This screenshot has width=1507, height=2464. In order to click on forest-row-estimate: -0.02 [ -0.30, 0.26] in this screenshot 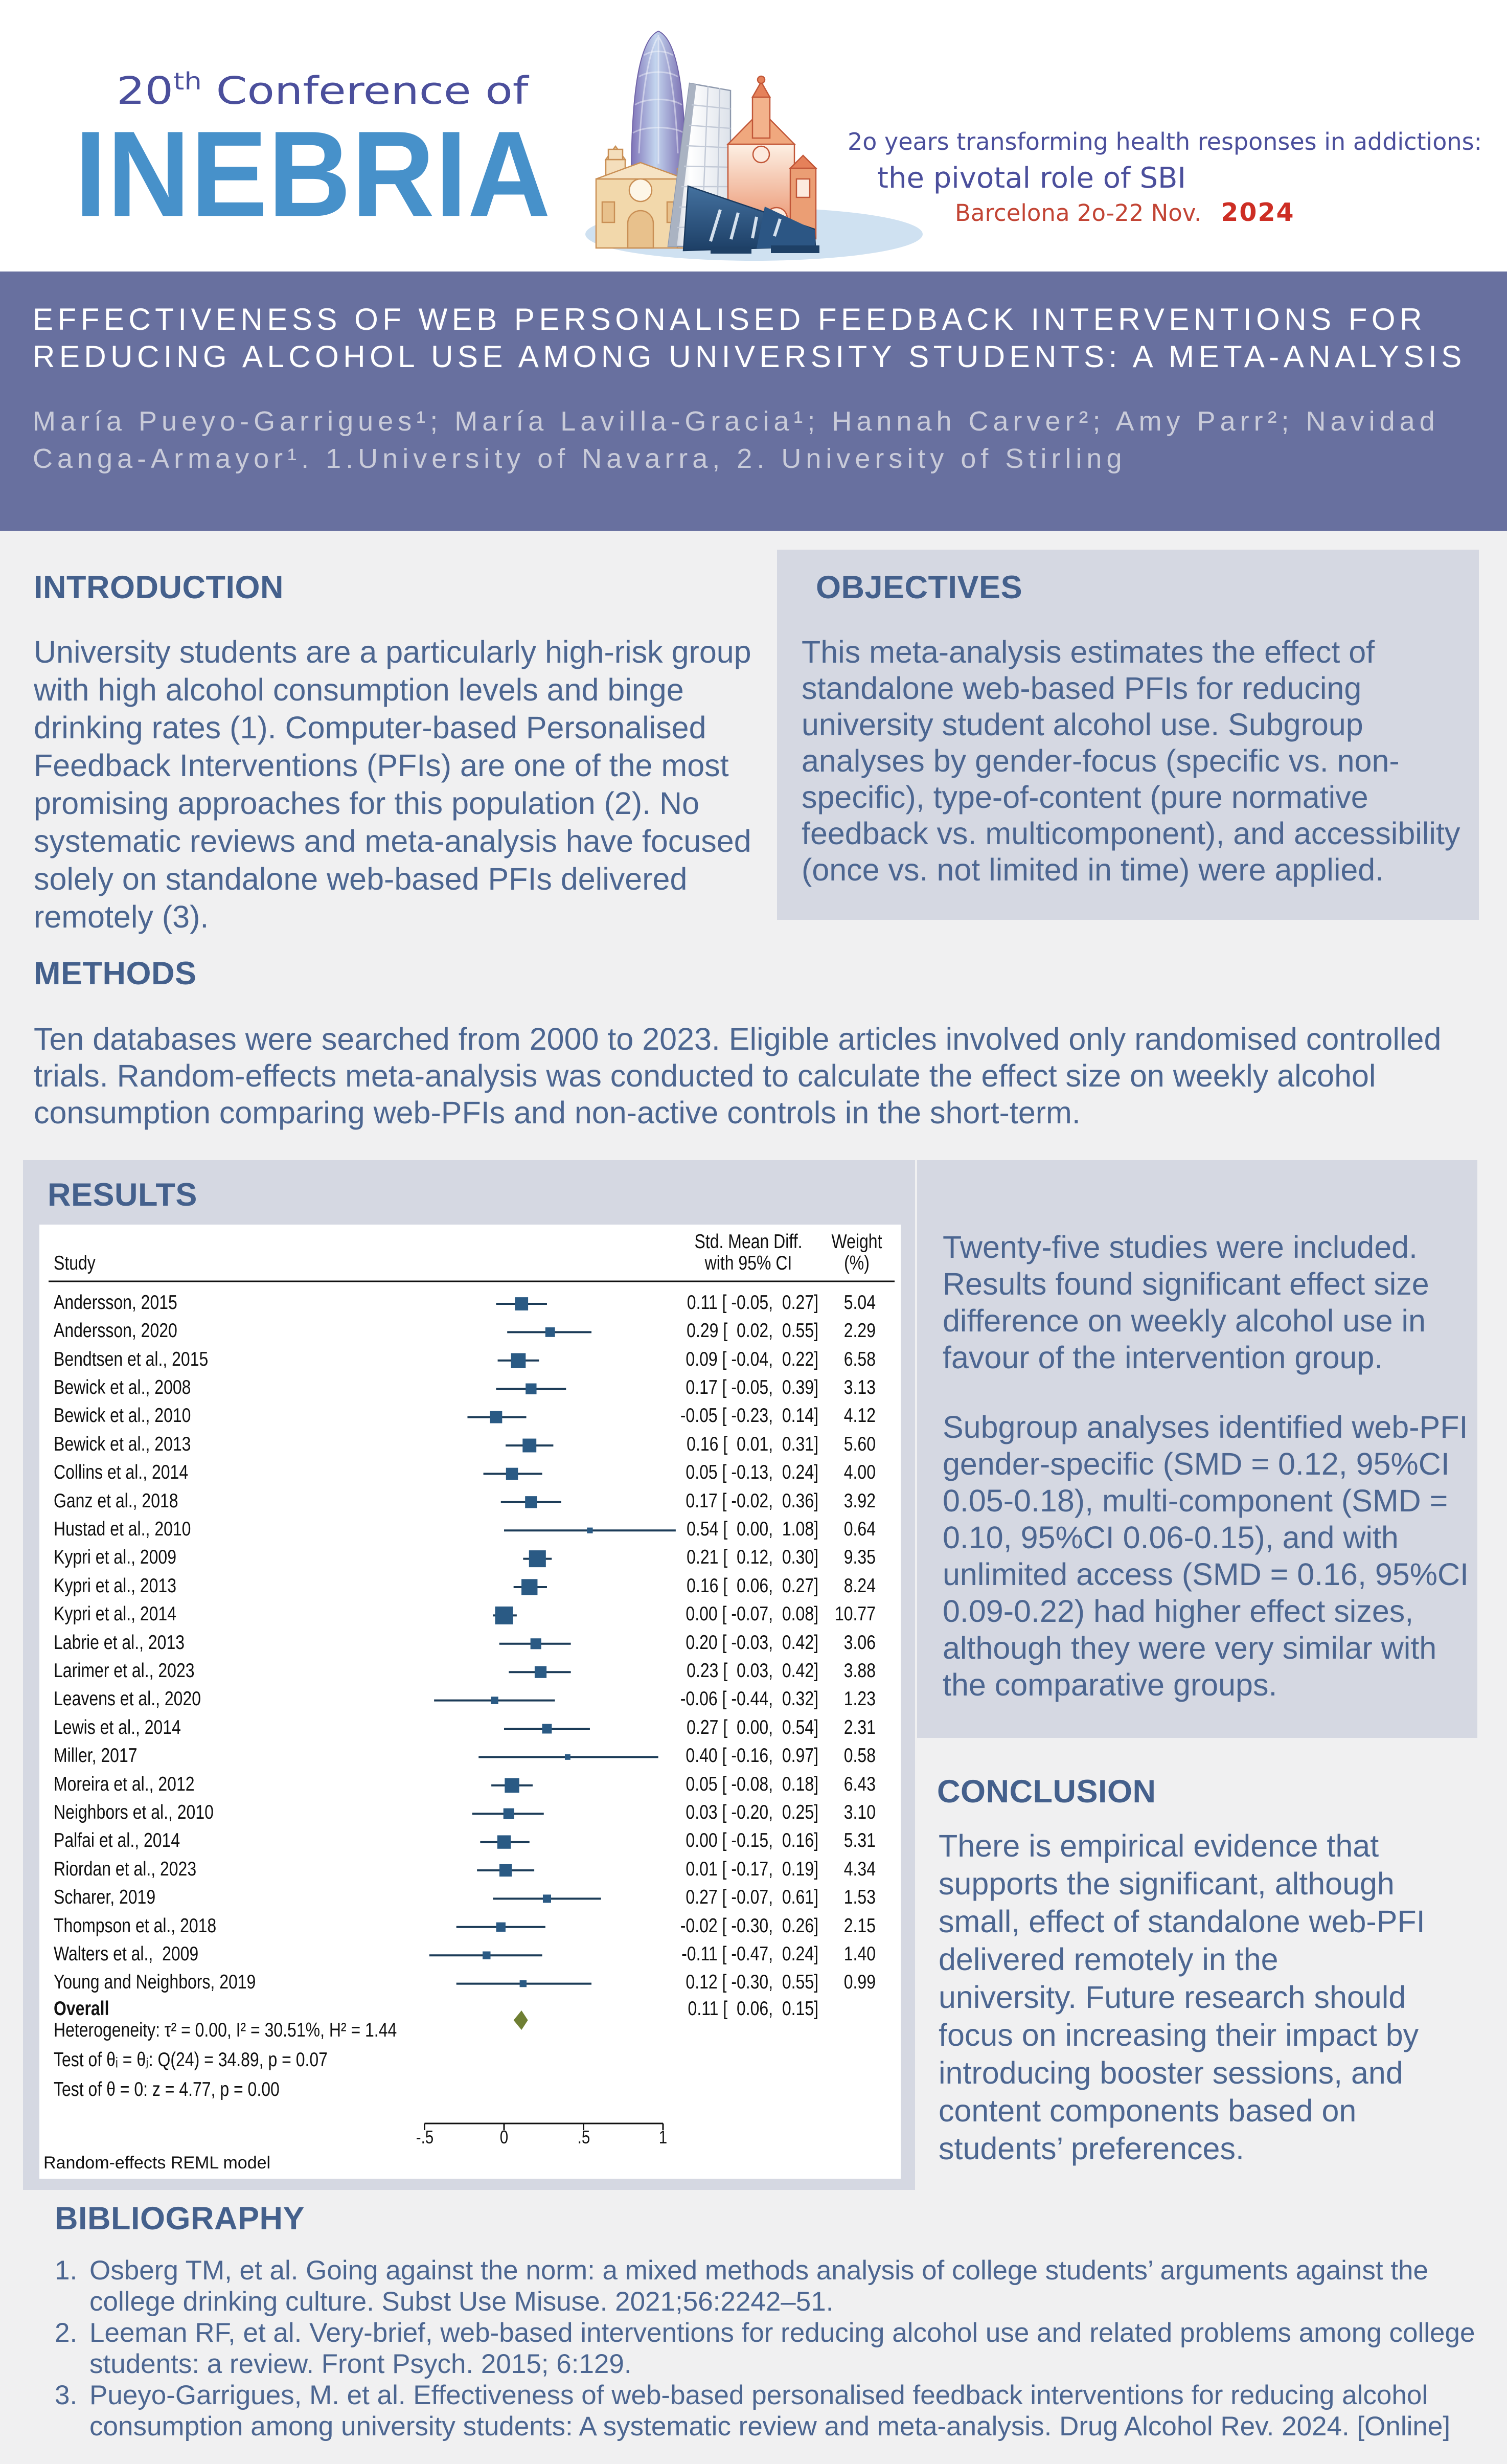, I will do `click(749, 1926)`.